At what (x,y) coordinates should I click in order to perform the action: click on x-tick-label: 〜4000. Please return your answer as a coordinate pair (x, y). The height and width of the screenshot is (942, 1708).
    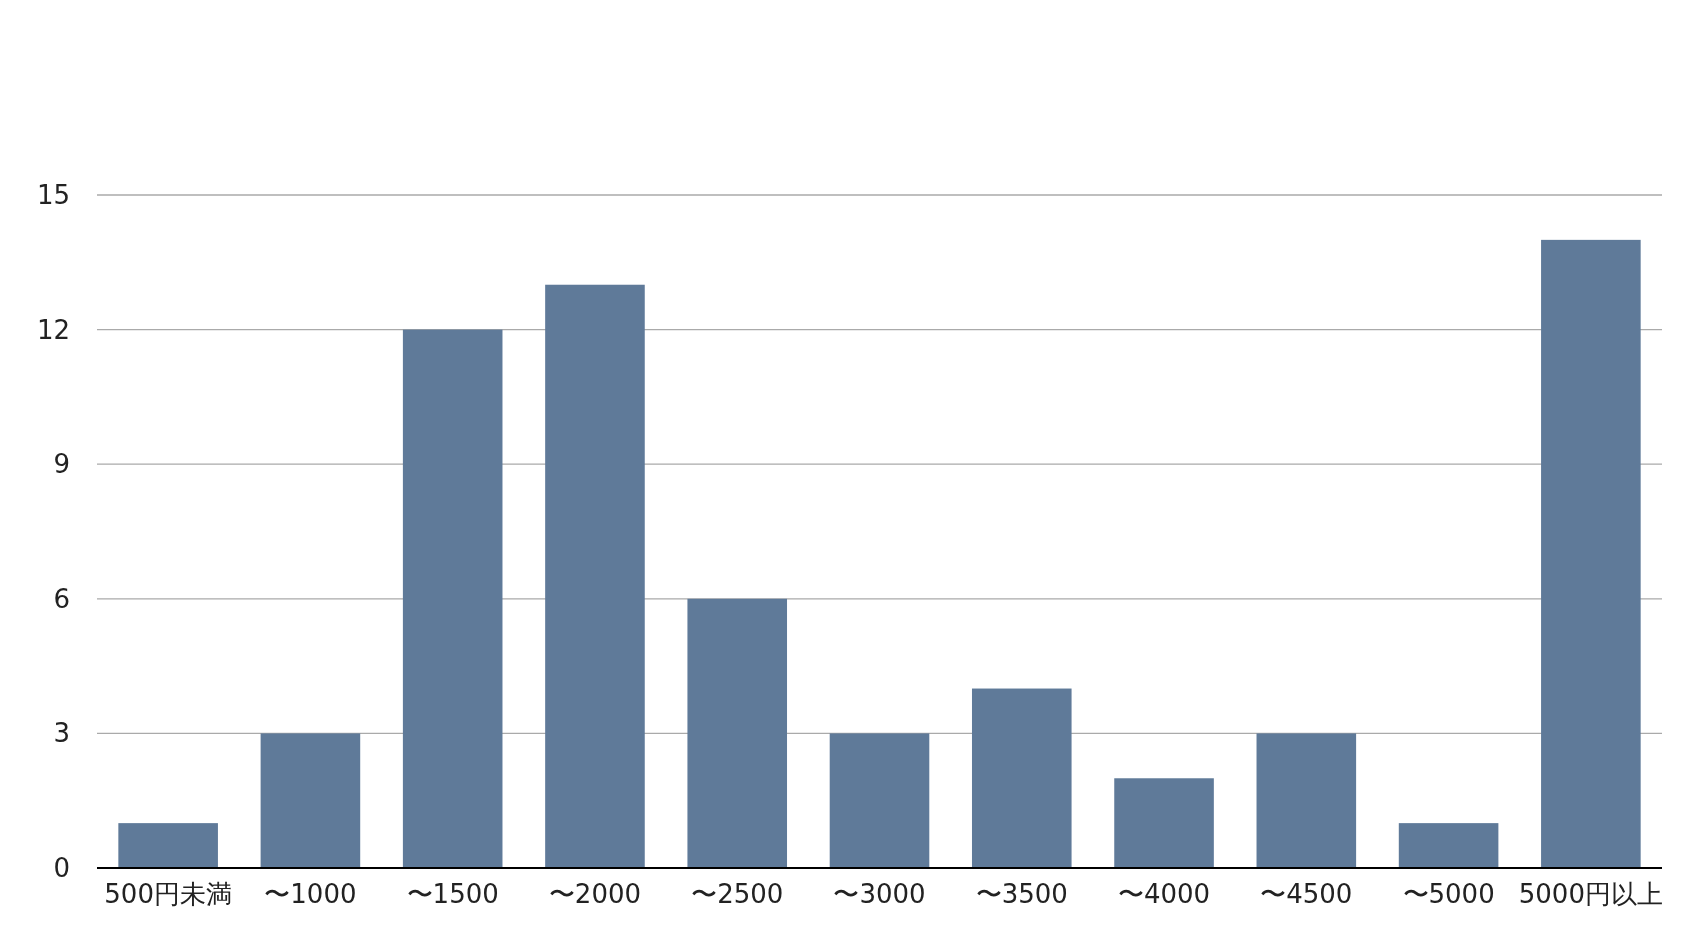
    Looking at the image, I should click on (1164, 894).